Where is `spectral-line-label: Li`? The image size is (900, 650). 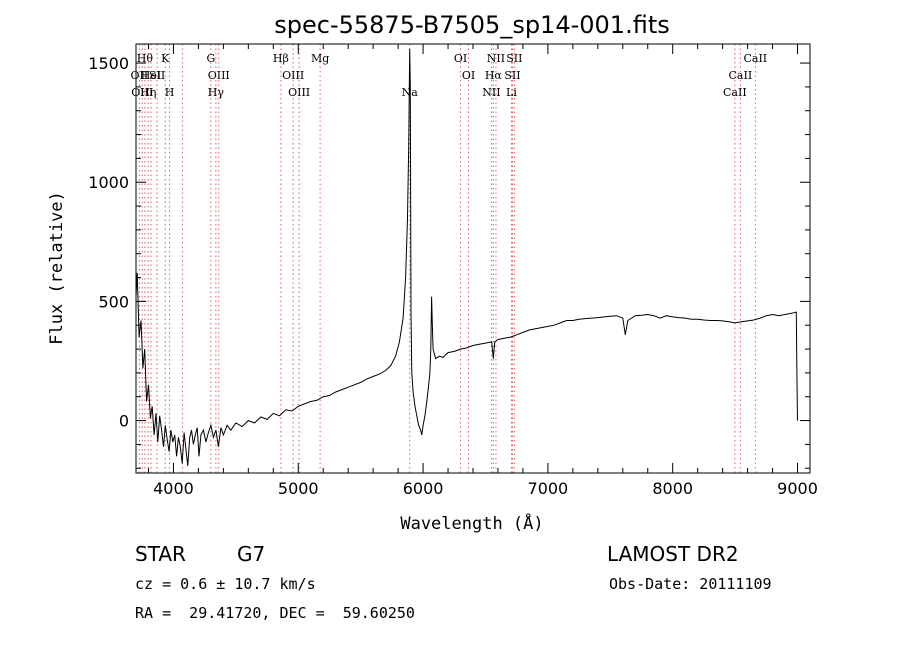 spectral-line-label: Li is located at coordinates (511, 92).